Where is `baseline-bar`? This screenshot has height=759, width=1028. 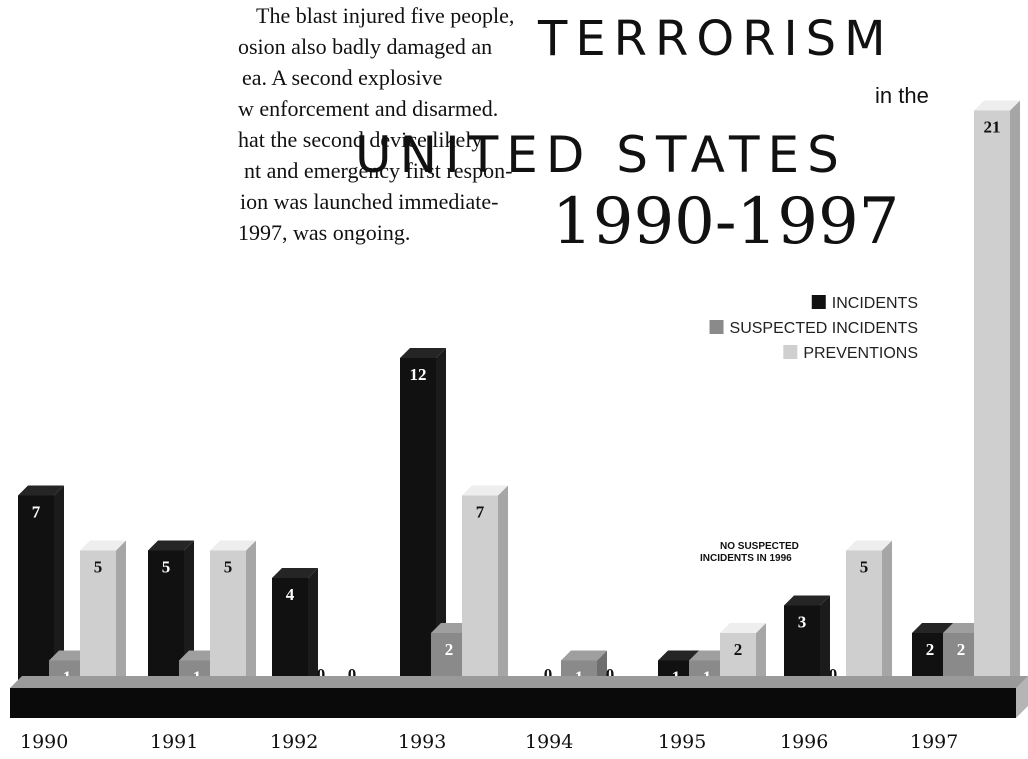
baseline-bar is located at coordinates (519, 697).